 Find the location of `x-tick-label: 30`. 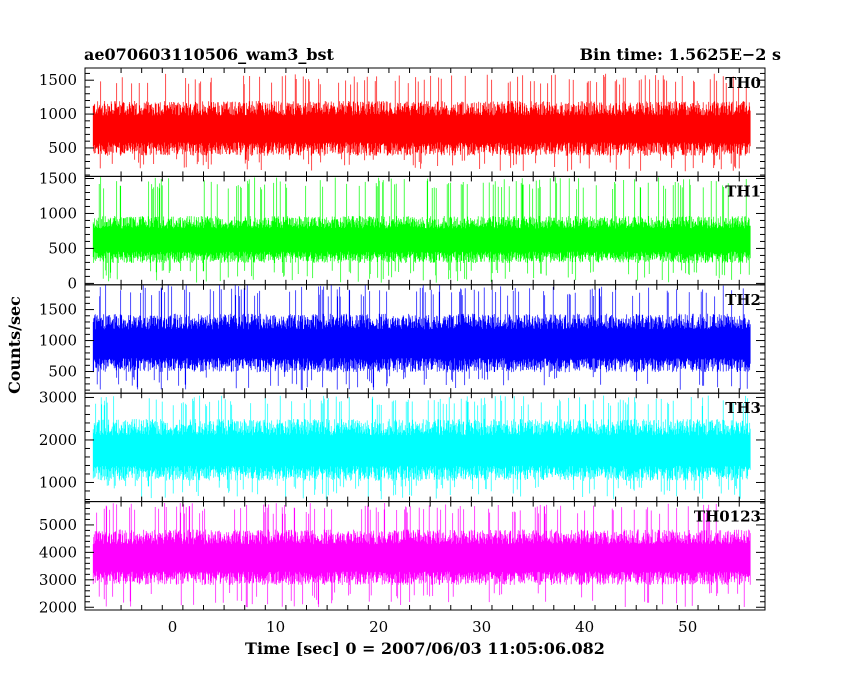

x-tick-label: 30 is located at coordinates (481, 627).